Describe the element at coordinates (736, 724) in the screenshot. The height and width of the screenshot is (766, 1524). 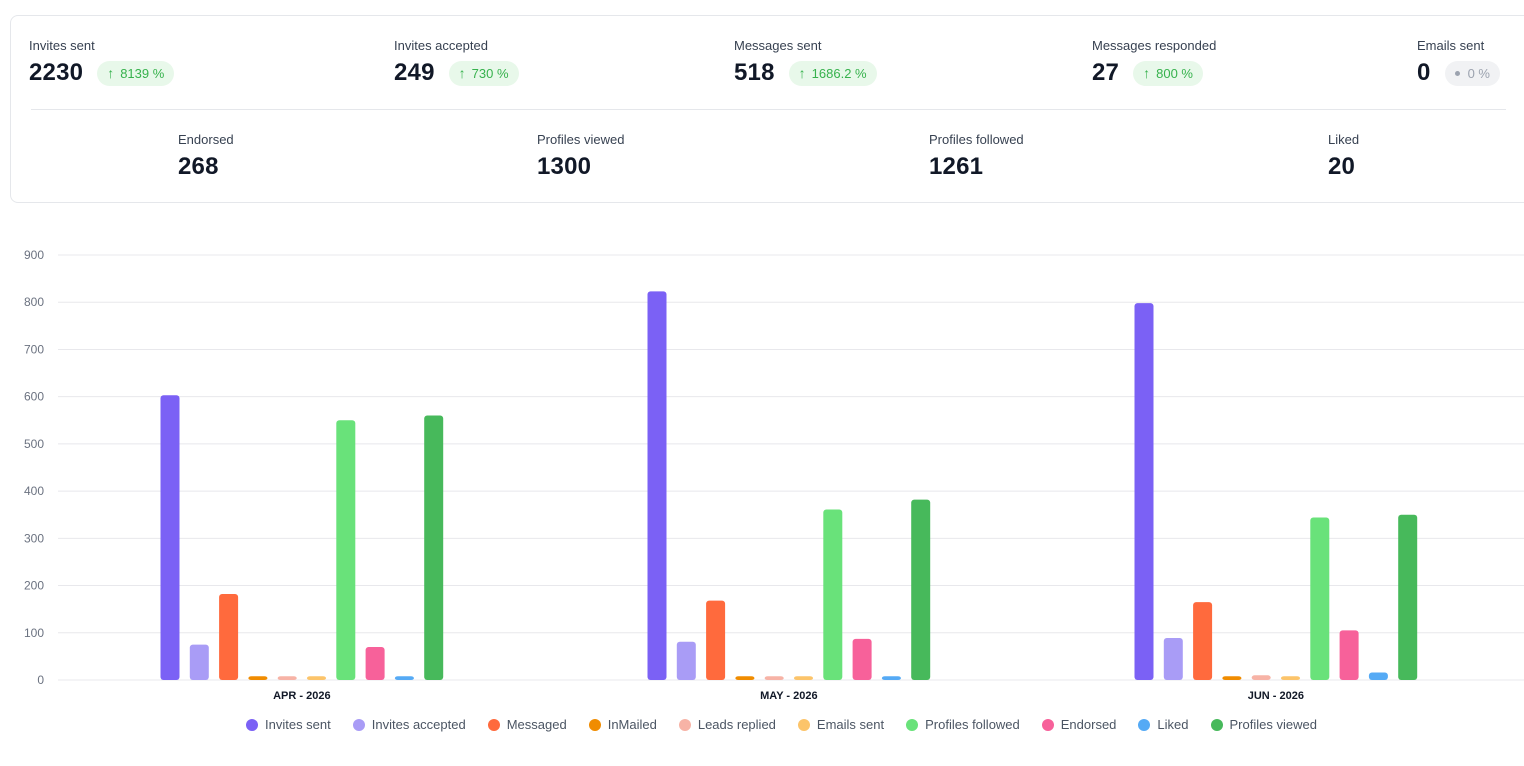
I see `legend-label: Leads replied` at that location.